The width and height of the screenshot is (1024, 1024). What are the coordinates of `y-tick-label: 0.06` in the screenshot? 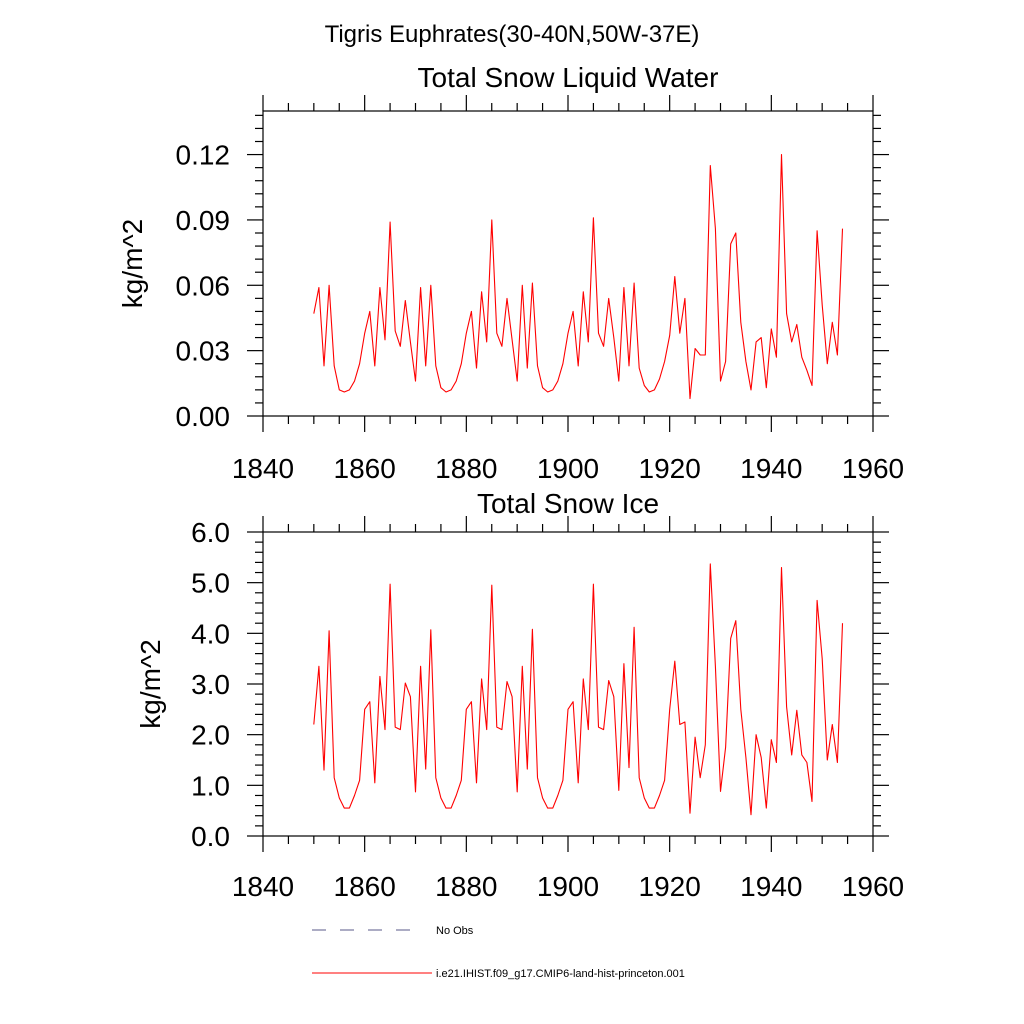 It's located at (203, 285).